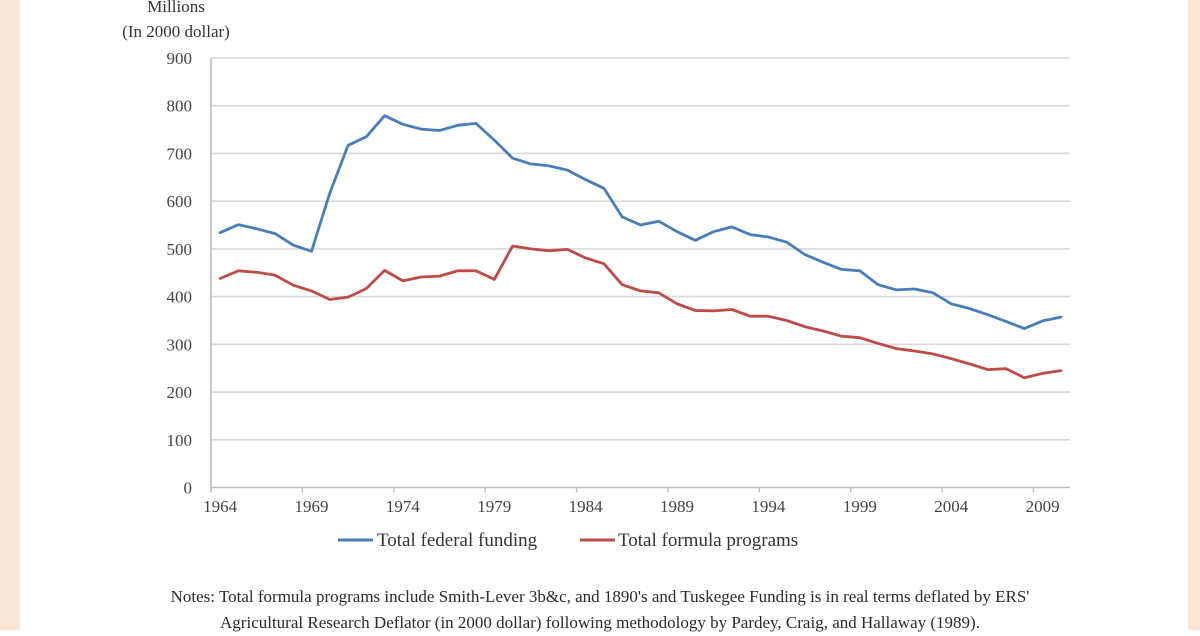 The image size is (1200, 636). What do you see at coordinates (312, 506) in the screenshot?
I see `x-tick-label: 1969` at bounding box center [312, 506].